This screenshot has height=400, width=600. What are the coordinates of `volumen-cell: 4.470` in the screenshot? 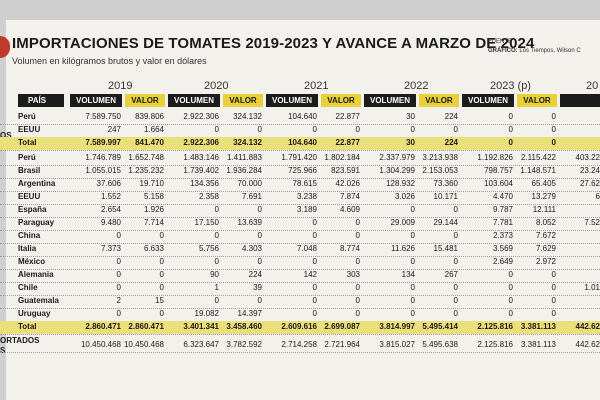 It's located at (502, 196).